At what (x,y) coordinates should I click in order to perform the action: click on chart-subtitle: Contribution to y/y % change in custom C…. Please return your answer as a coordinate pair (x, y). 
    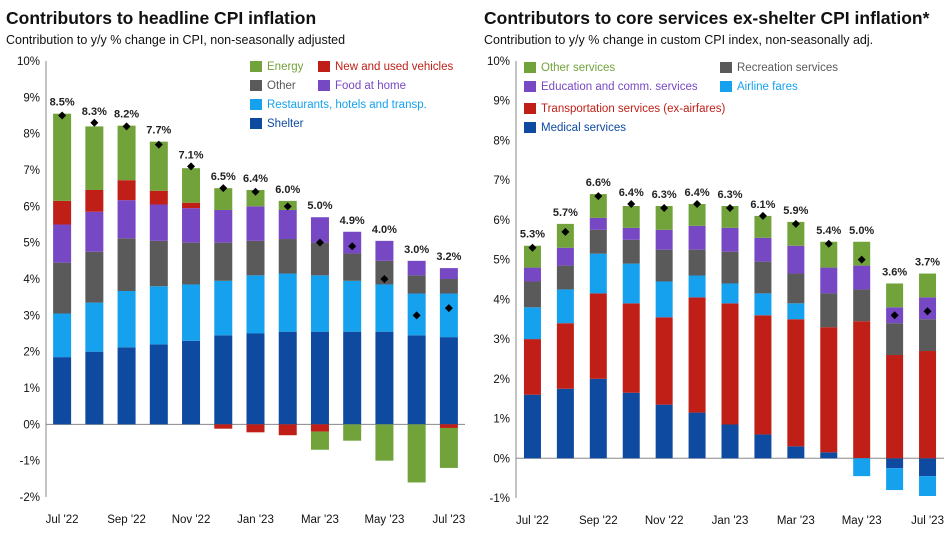
    Looking at the image, I should click on (679, 40).